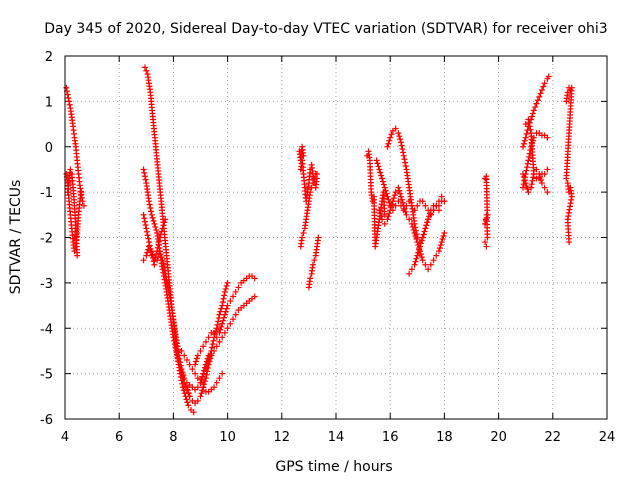  I want to click on x-axis-label: GPS time / hours, so click(333, 467).